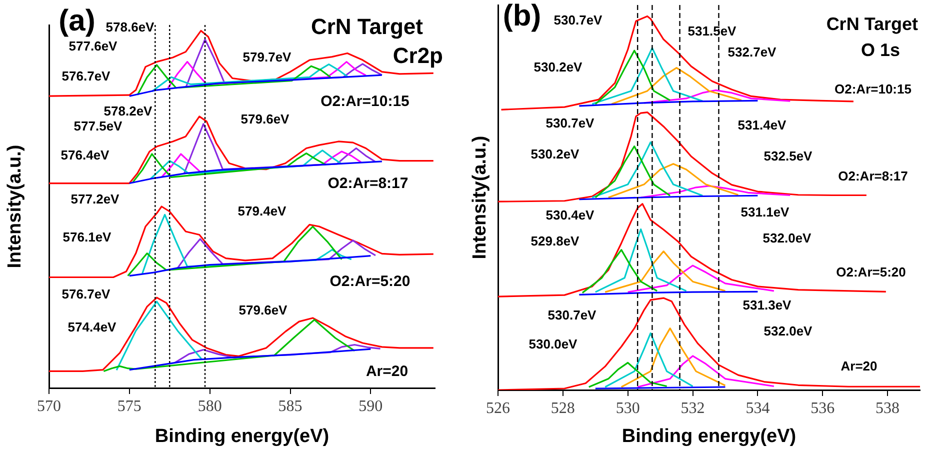 The height and width of the screenshot is (452, 929). Describe the element at coordinates (92, 327) in the screenshot. I see `annotation: 574.4eV` at that location.